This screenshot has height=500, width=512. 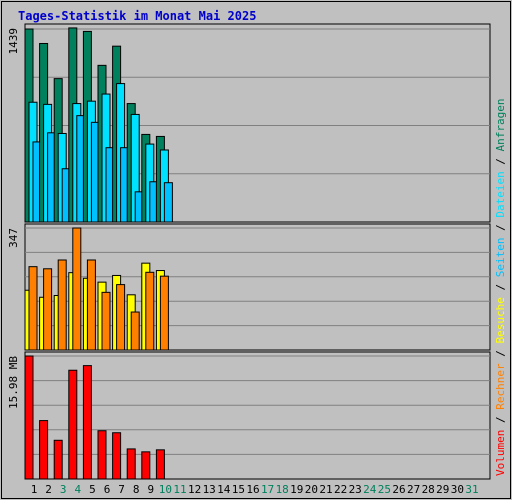 I want to click on legend-rechner: Rechner, so click(x=500, y=386).